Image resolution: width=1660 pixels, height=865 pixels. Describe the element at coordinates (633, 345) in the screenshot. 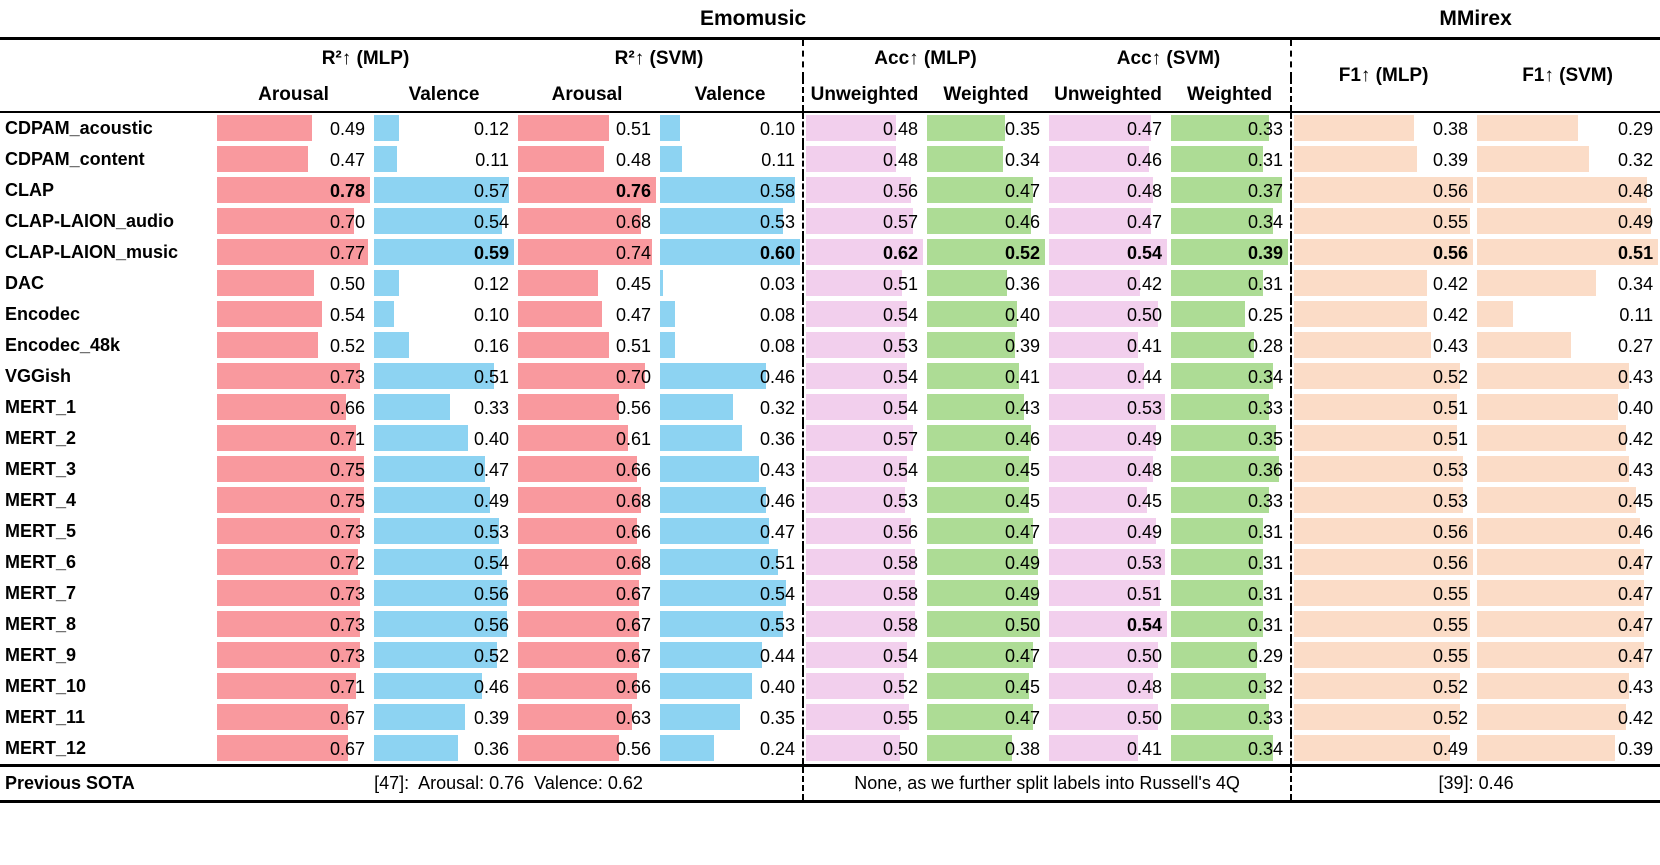

I see `metric-value: 0.51` at that location.